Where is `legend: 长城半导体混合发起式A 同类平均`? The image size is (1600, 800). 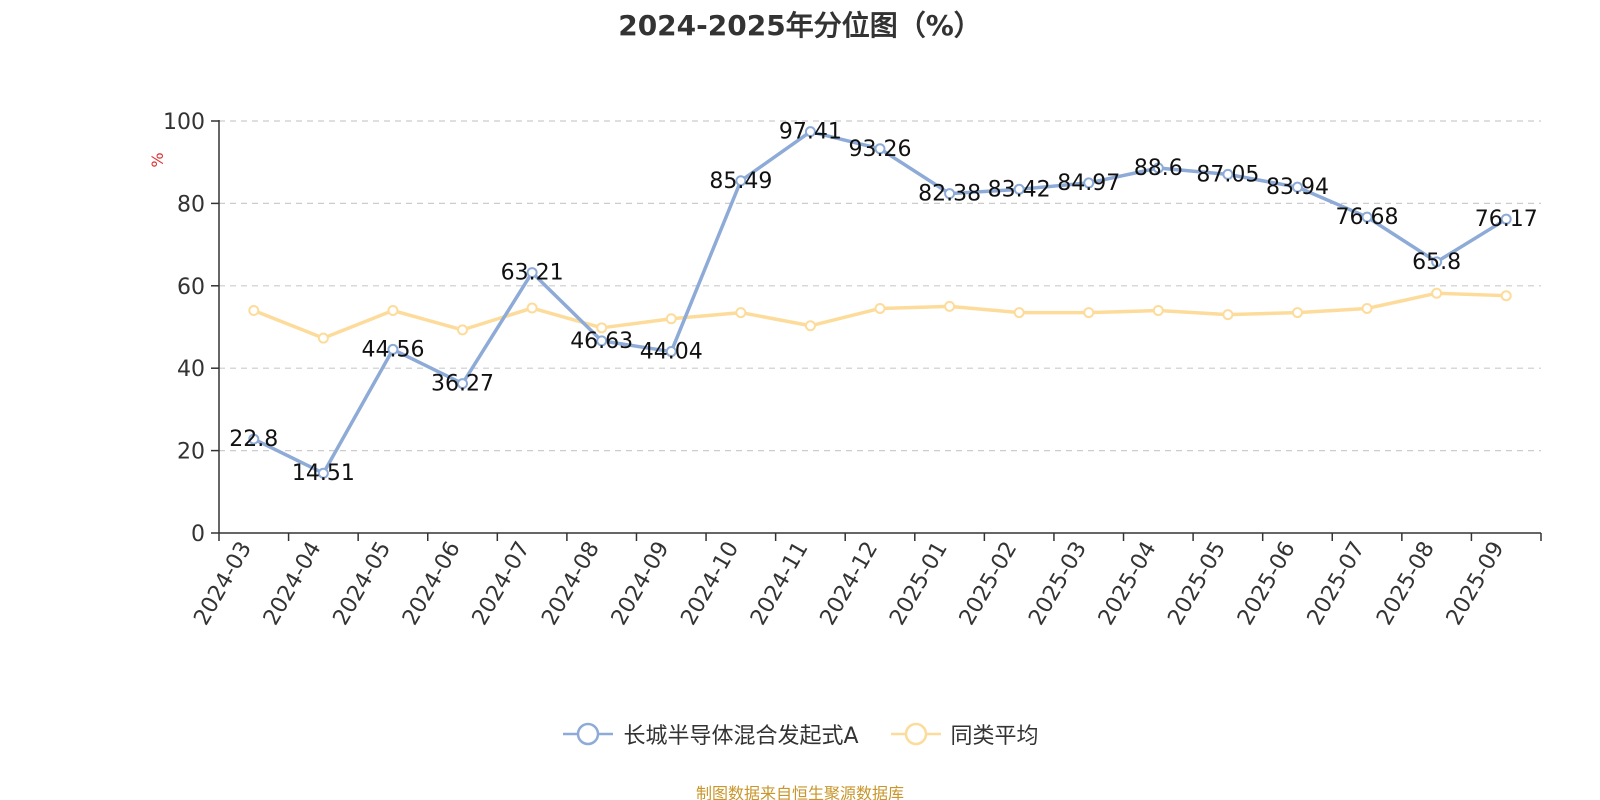 legend: 长城半导体混合发起式A 同类平均 is located at coordinates (800, 734).